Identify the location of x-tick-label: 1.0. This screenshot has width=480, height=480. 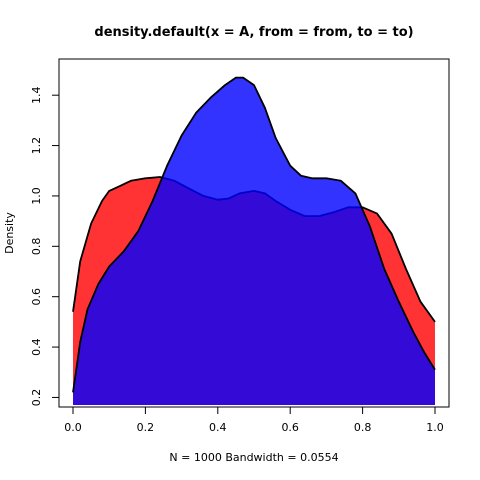
(435, 427).